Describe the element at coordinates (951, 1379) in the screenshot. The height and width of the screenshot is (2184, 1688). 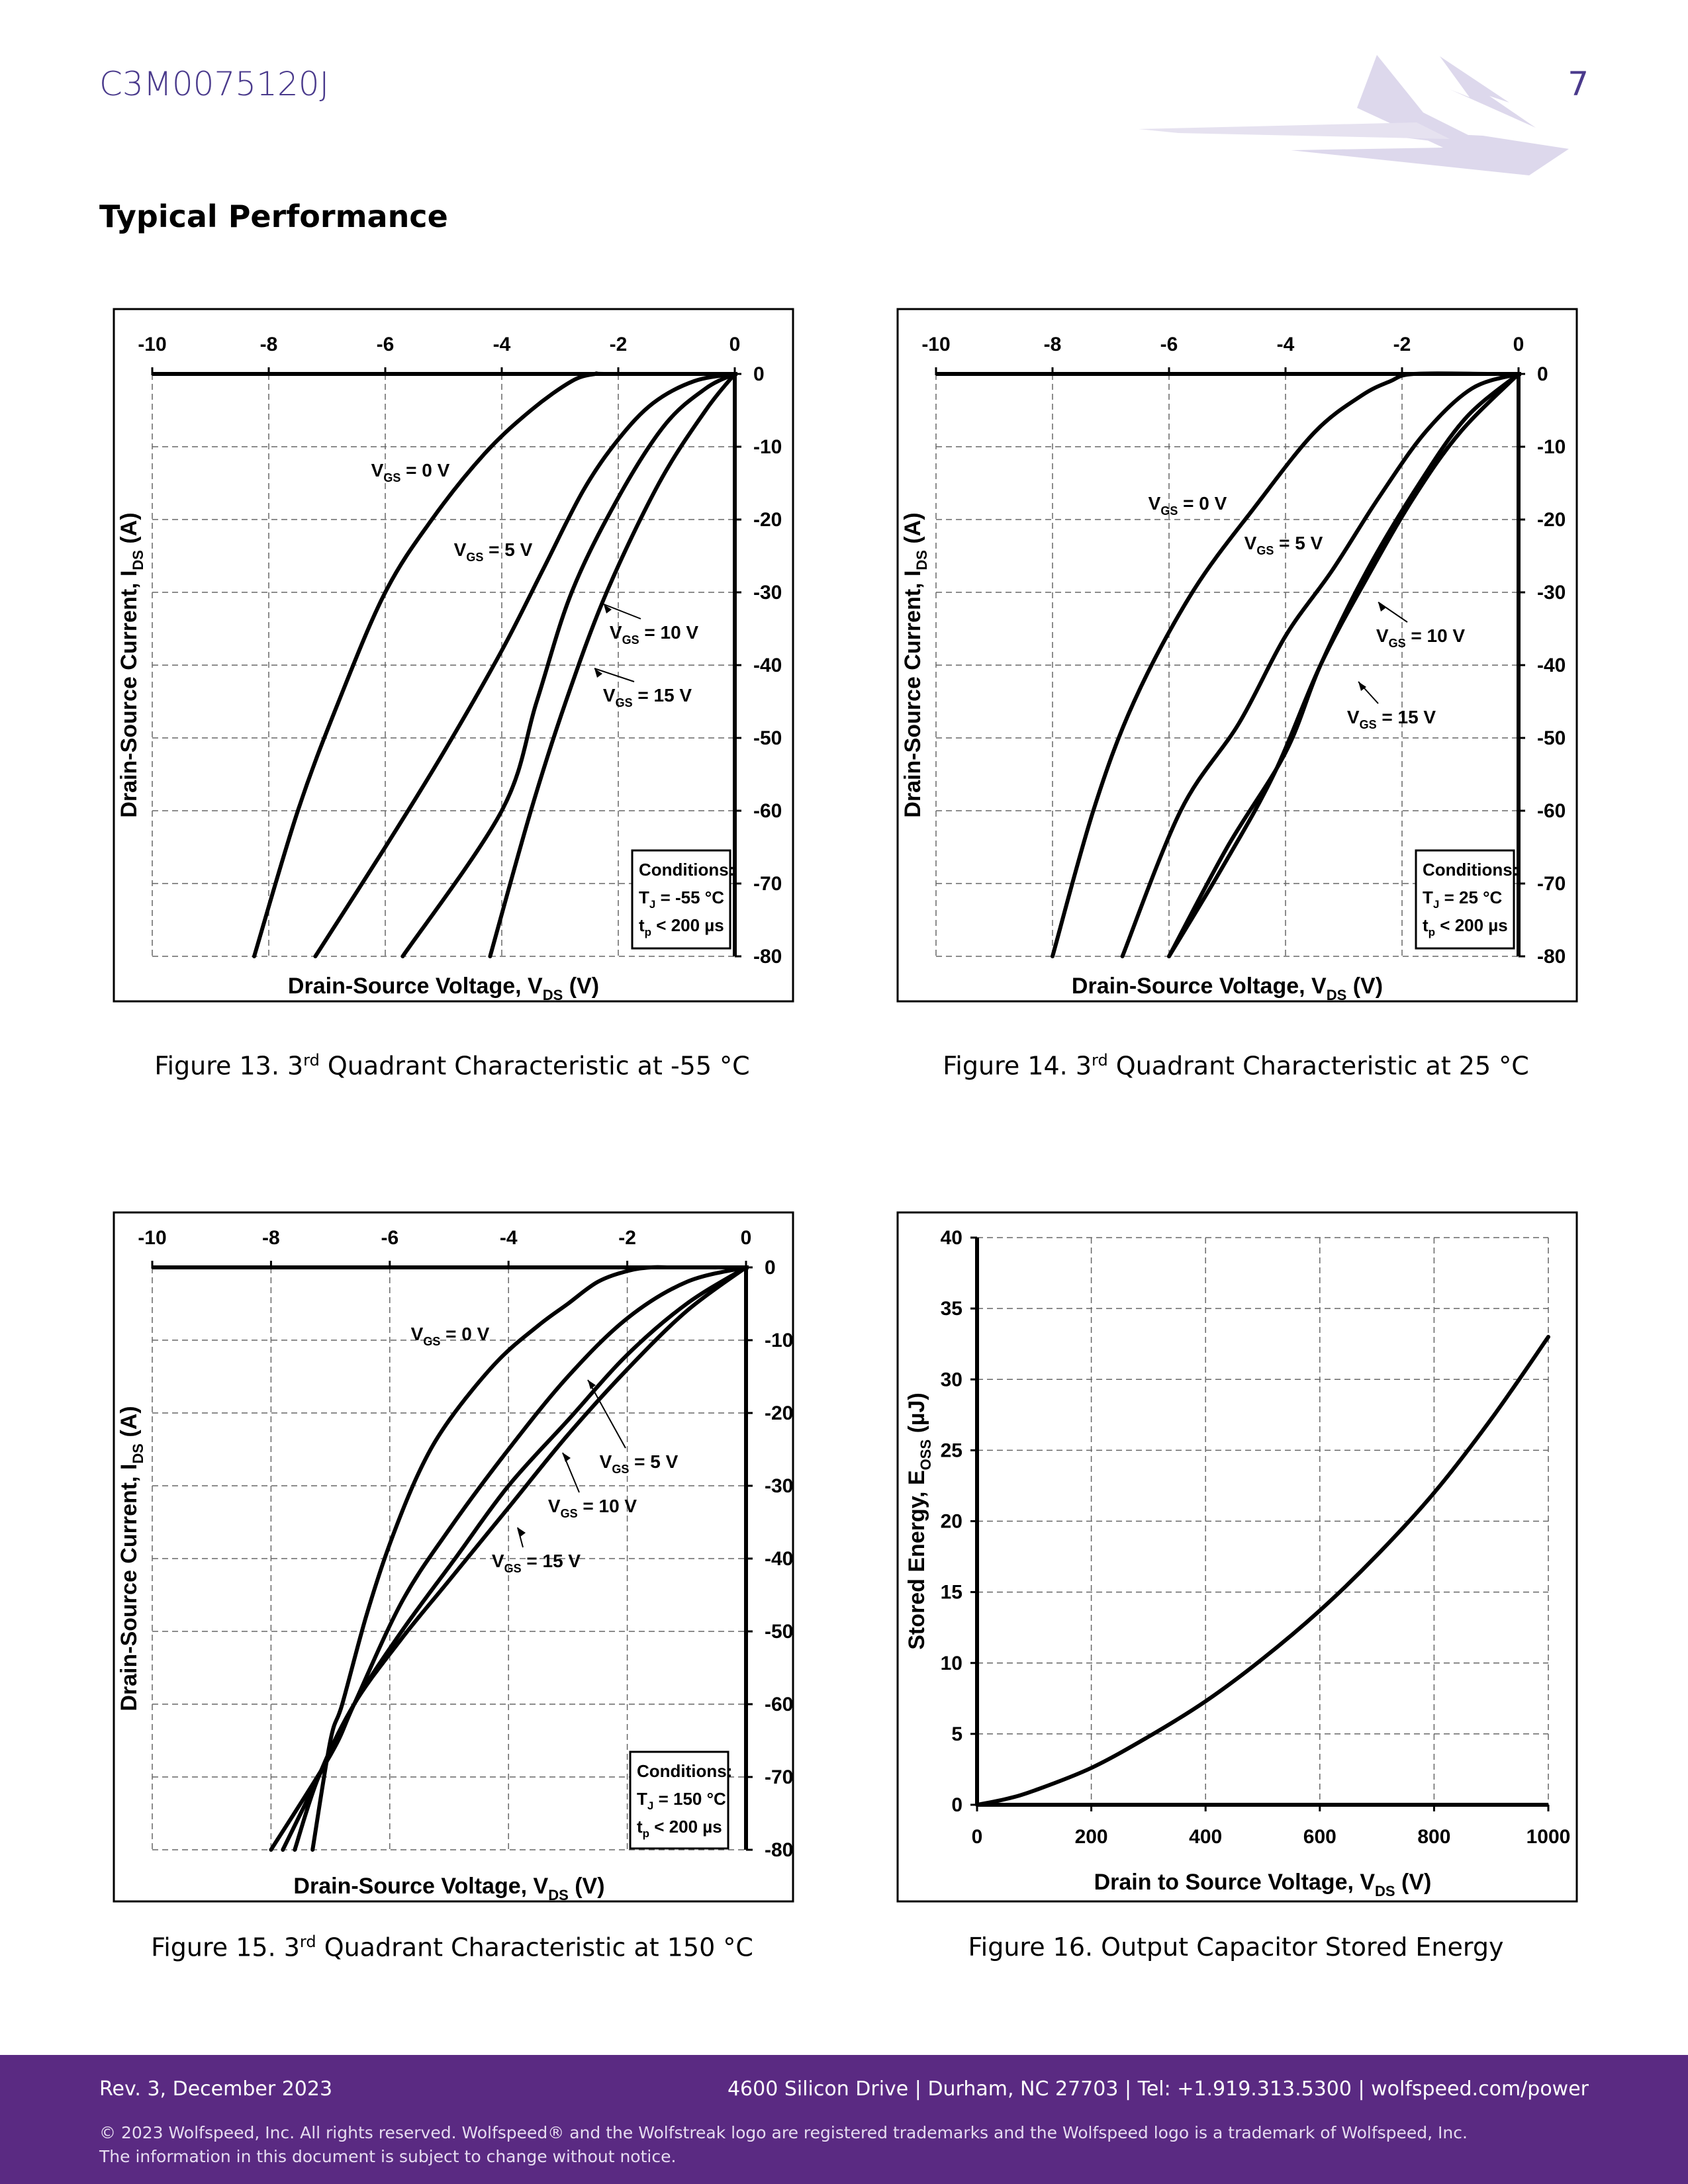
I see `y-tick-label: 30` at that location.